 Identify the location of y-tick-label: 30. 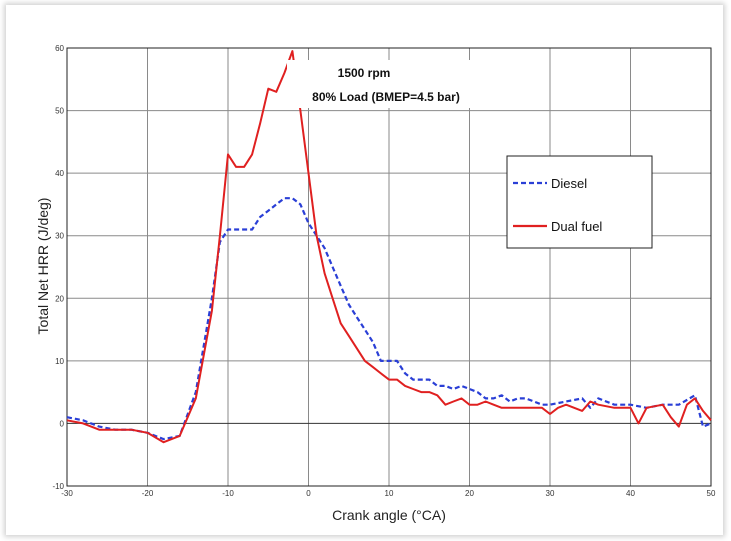
(59, 236).